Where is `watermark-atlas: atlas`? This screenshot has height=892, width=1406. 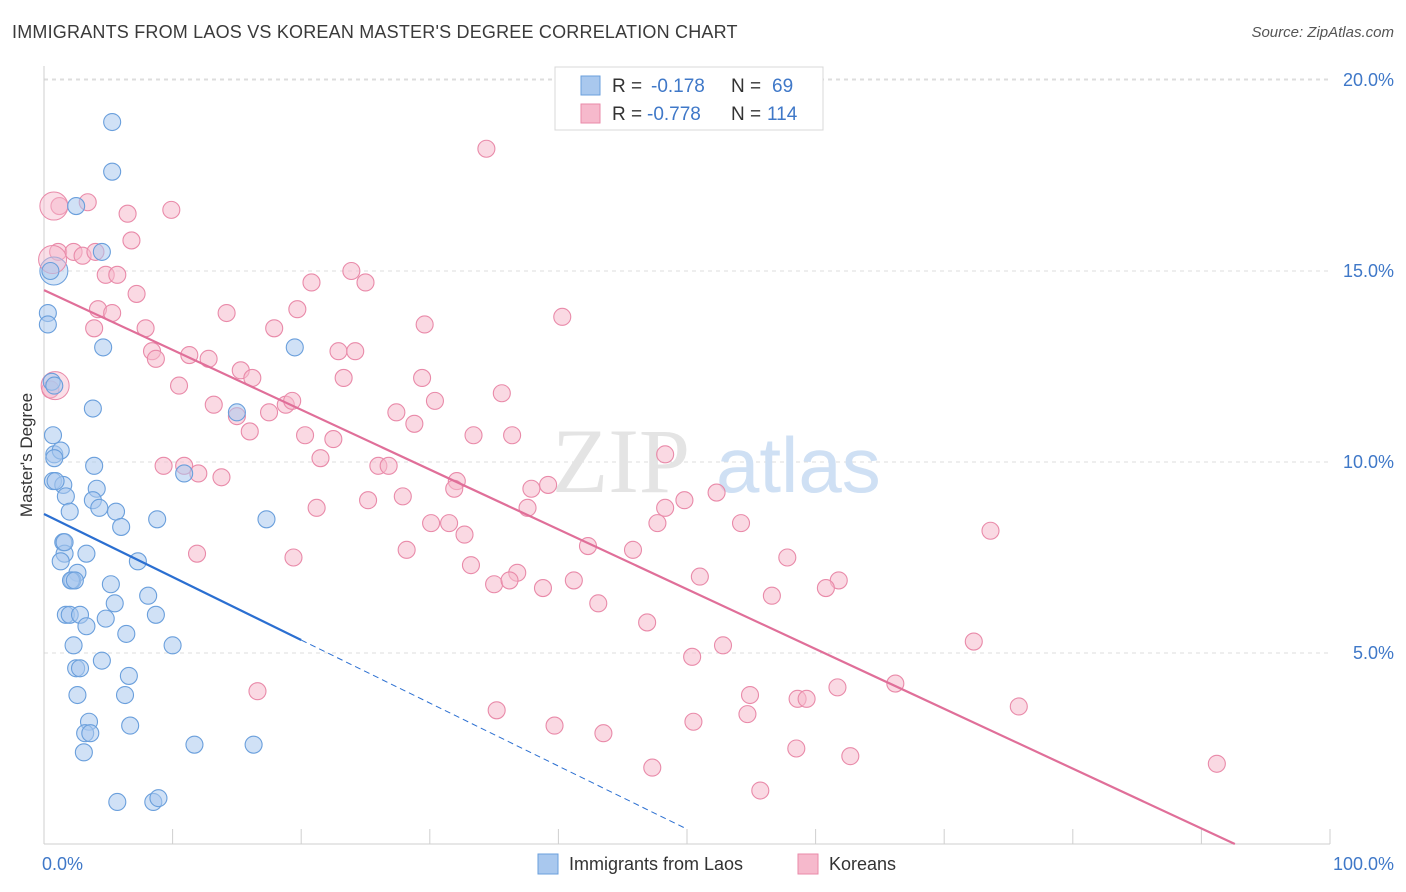 watermark-atlas: atlas is located at coordinates (798, 465).